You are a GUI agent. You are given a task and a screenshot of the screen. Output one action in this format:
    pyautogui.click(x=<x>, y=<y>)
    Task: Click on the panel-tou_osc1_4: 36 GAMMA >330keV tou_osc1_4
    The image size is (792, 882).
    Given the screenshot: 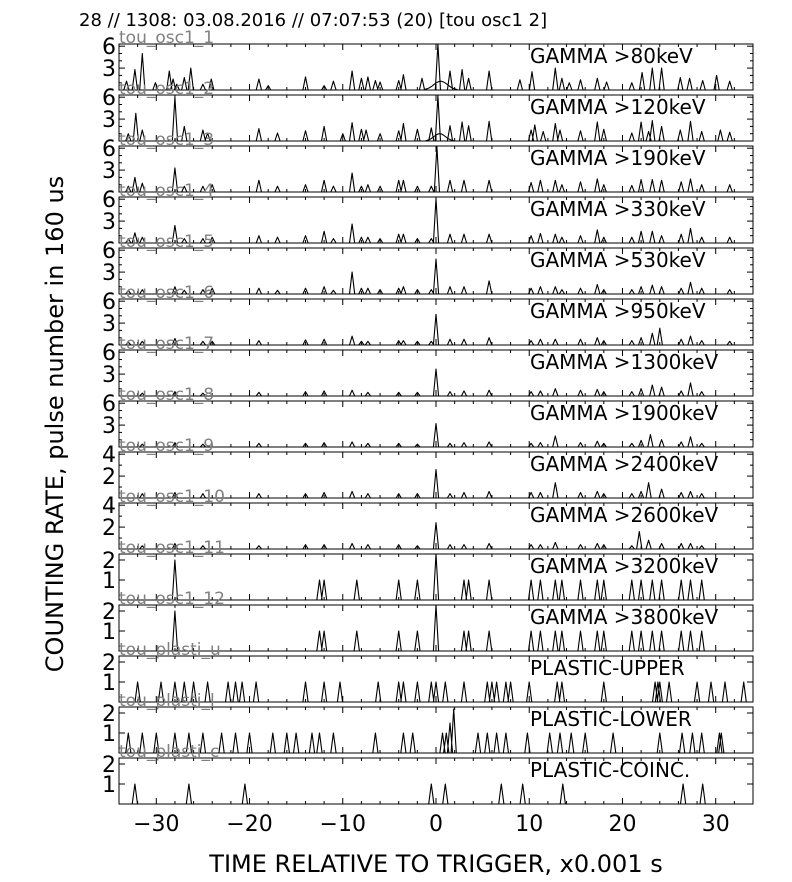 What is the action you would take?
    pyautogui.click(x=428, y=212)
    